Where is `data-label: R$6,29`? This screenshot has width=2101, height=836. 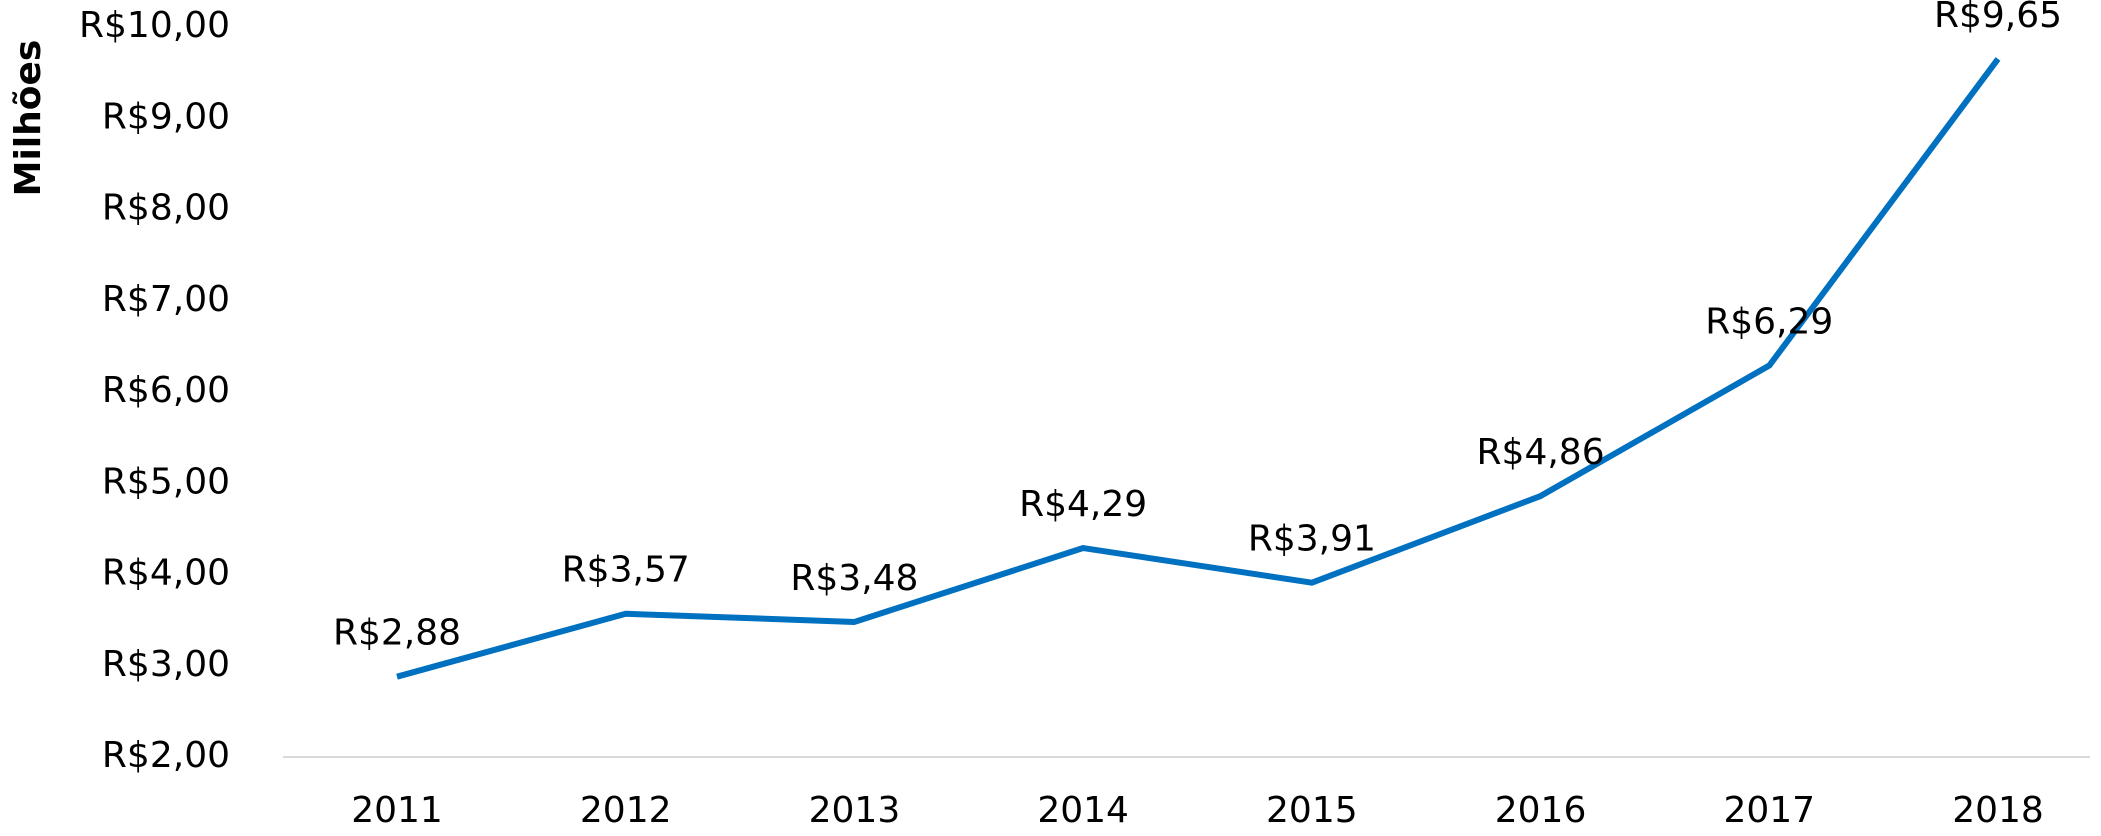 data-label: R$6,29 is located at coordinates (1769, 322).